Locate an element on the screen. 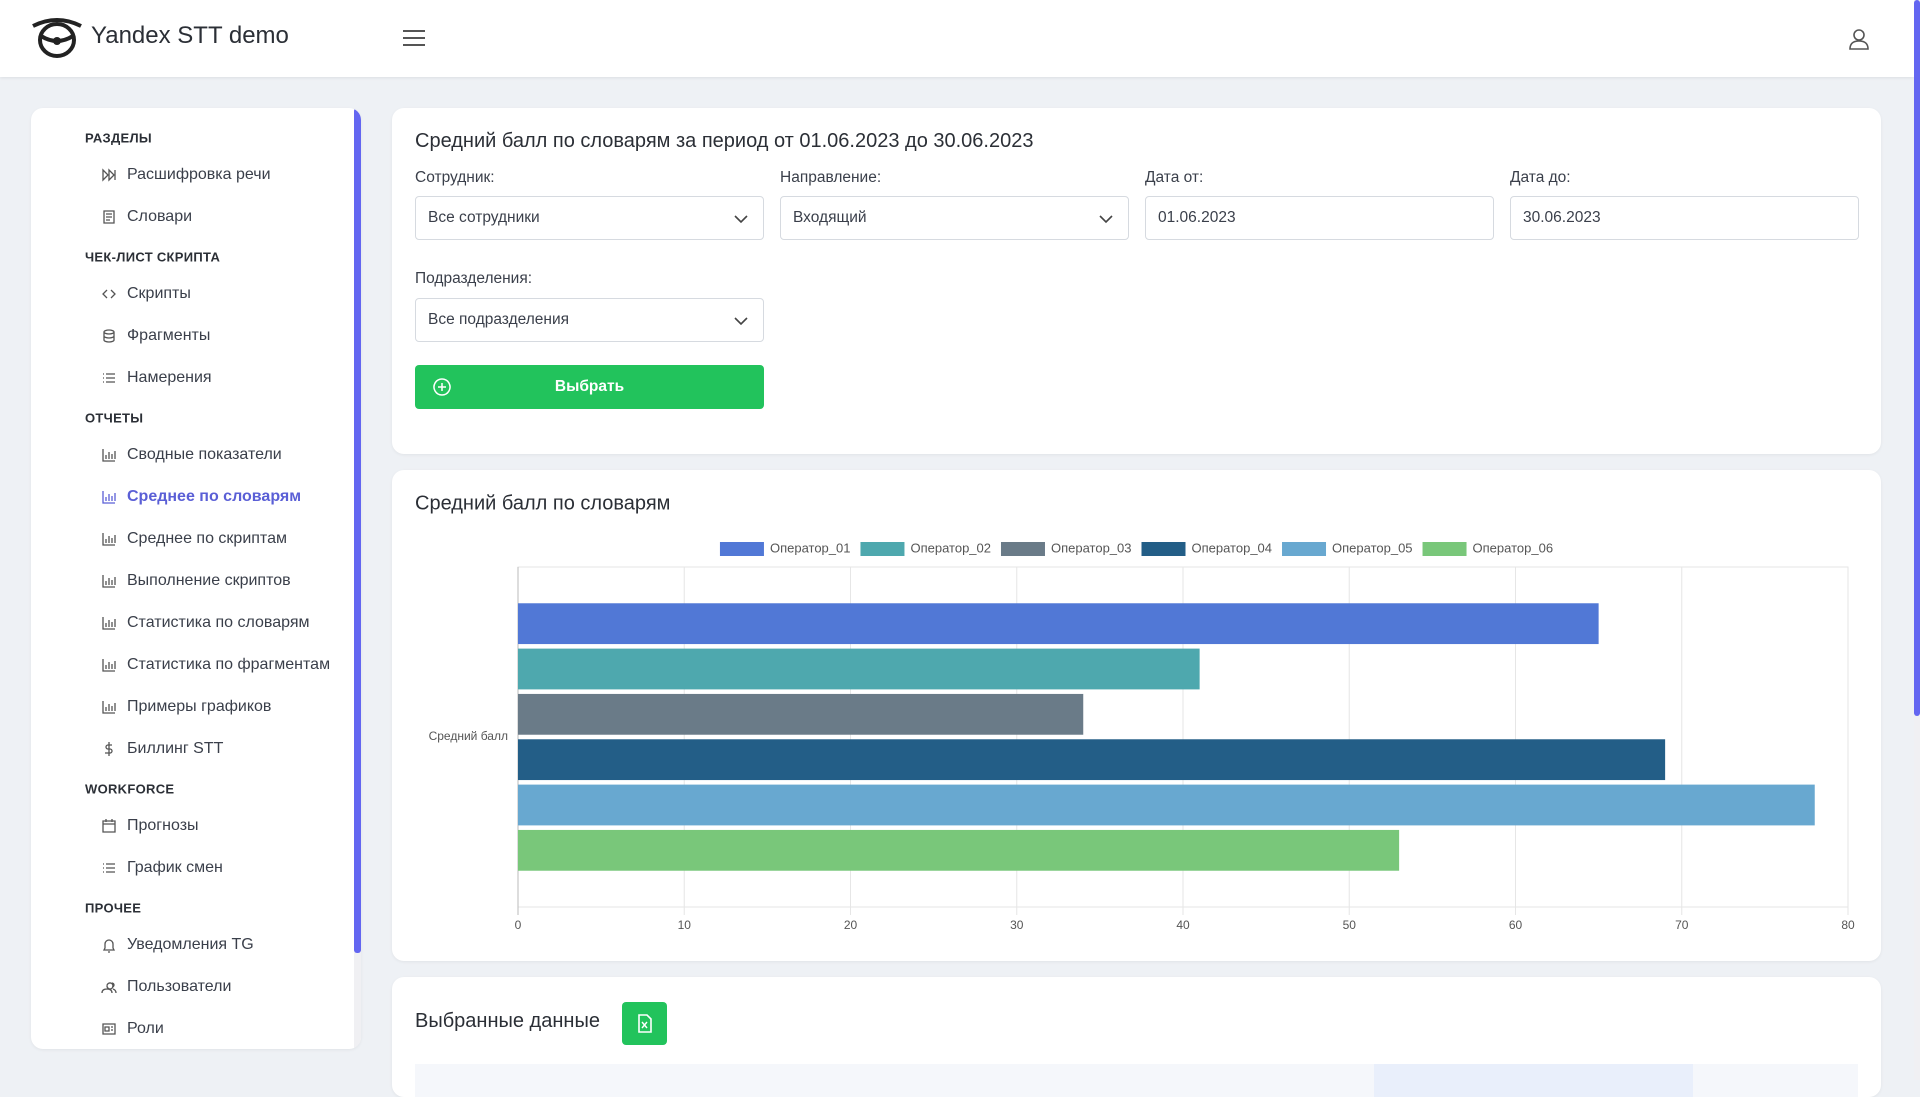  sidebar-item-label: Скрипты is located at coordinates (159, 293).